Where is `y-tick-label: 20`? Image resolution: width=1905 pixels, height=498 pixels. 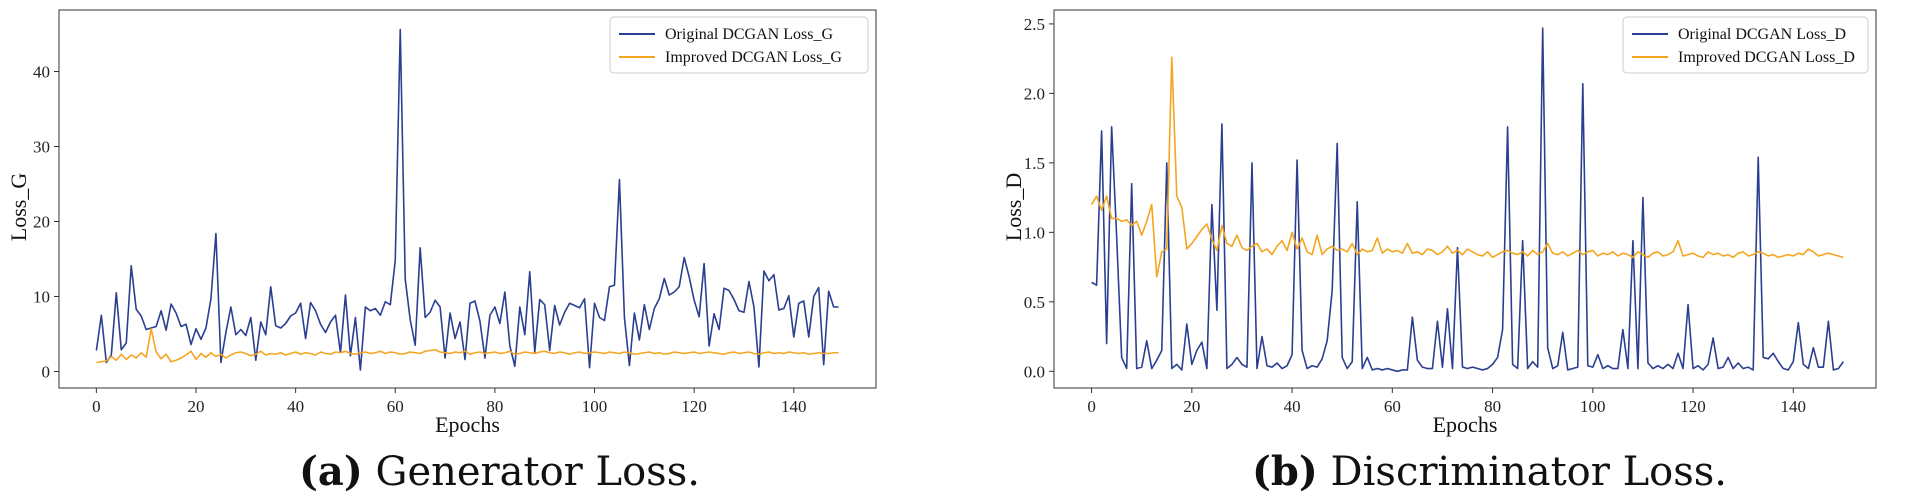
y-tick-label: 20 is located at coordinates (41, 222).